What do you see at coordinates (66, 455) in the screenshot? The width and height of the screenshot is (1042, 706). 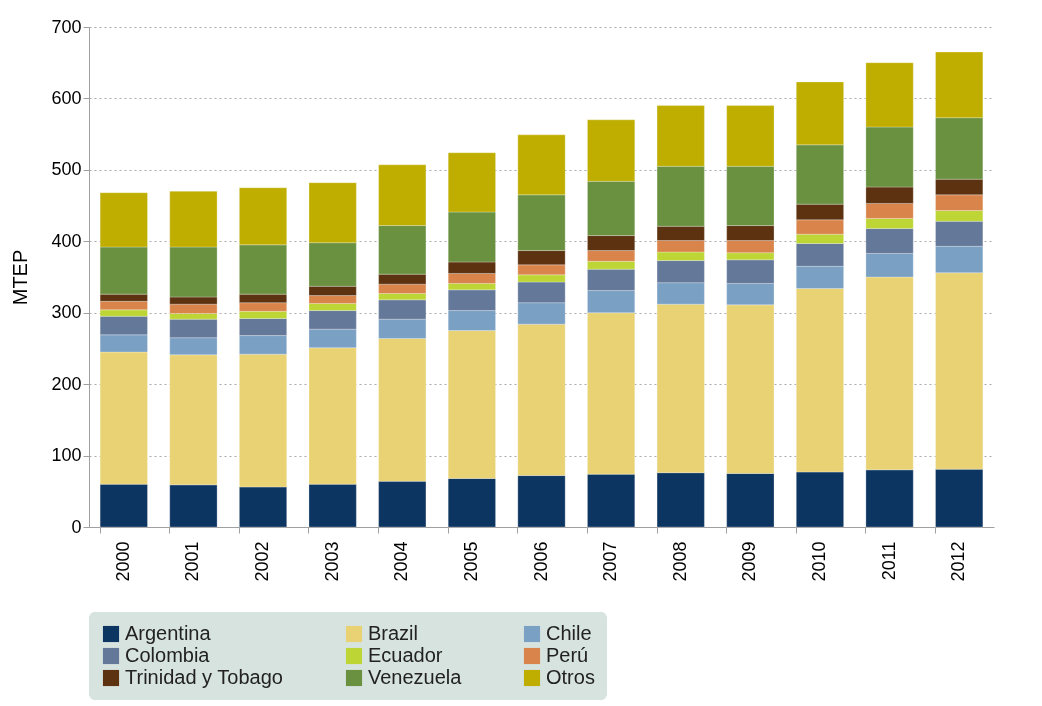 I see `y-tick-label: 100` at bounding box center [66, 455].